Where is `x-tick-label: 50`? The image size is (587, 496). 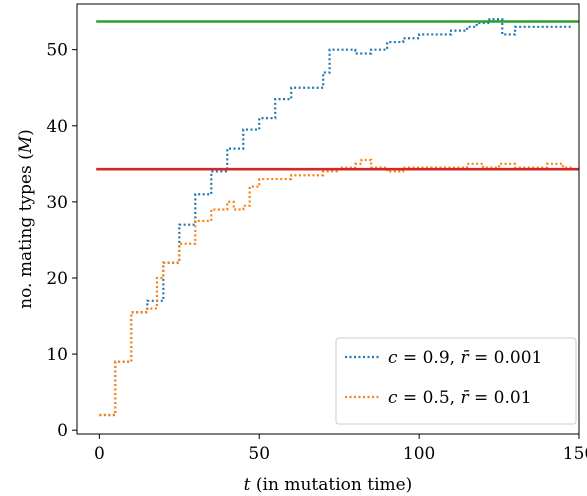 x-tick-label: 50 is located at coordinates (259, 454).